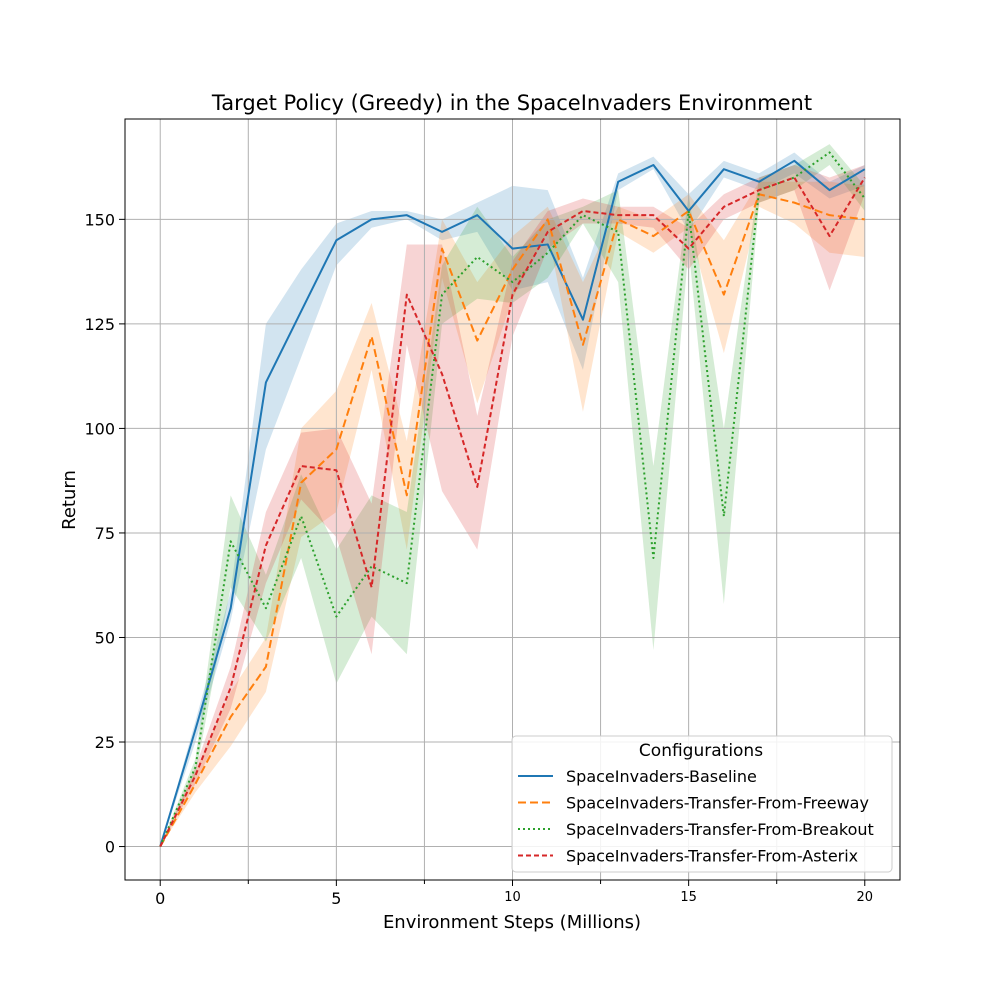 The width and height of the screenshot is (1000, 993). What do you see at coordinates (688, 897) in the screenshot?
I see `x-tick-label: 15` at bounding box center [688, 897].